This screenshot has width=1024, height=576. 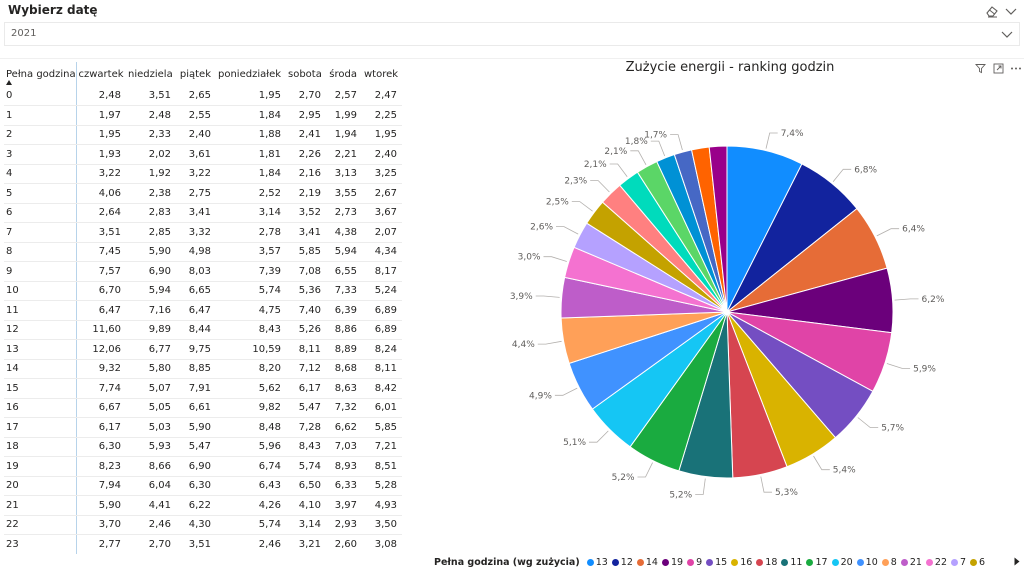 I want to click on legend-item: 15, so click(x=716, y=562).